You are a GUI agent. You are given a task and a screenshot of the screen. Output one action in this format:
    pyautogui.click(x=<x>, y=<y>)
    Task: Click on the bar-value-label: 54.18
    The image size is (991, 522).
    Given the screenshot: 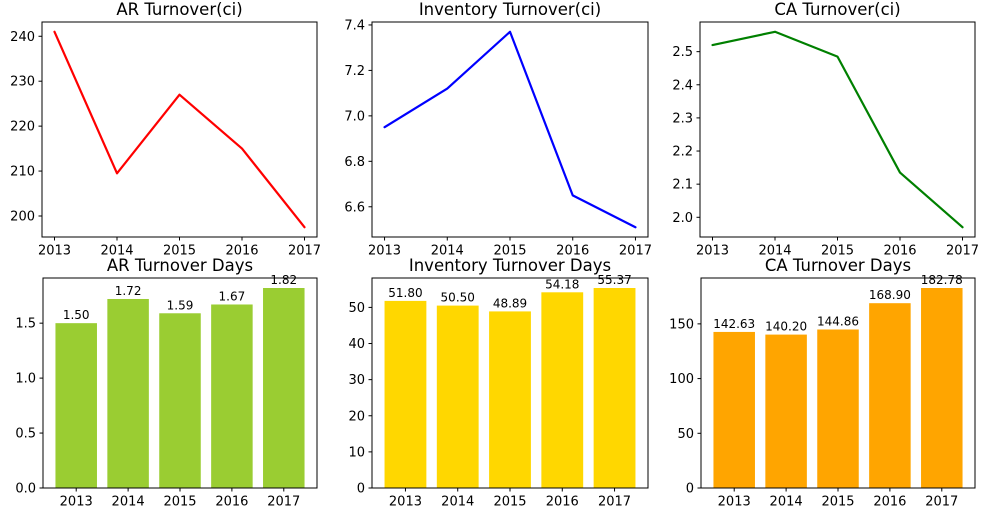 What is the action you would take?
    pyautogui.click(x=562, y=284)
    